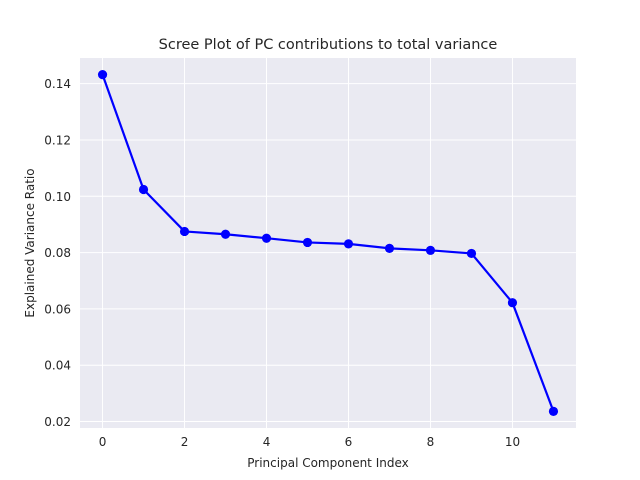  What do you see at coordinates (57, 422) in the screenshot?
I see `y-tick-label: 0.02` at bounding box center [57, 422].